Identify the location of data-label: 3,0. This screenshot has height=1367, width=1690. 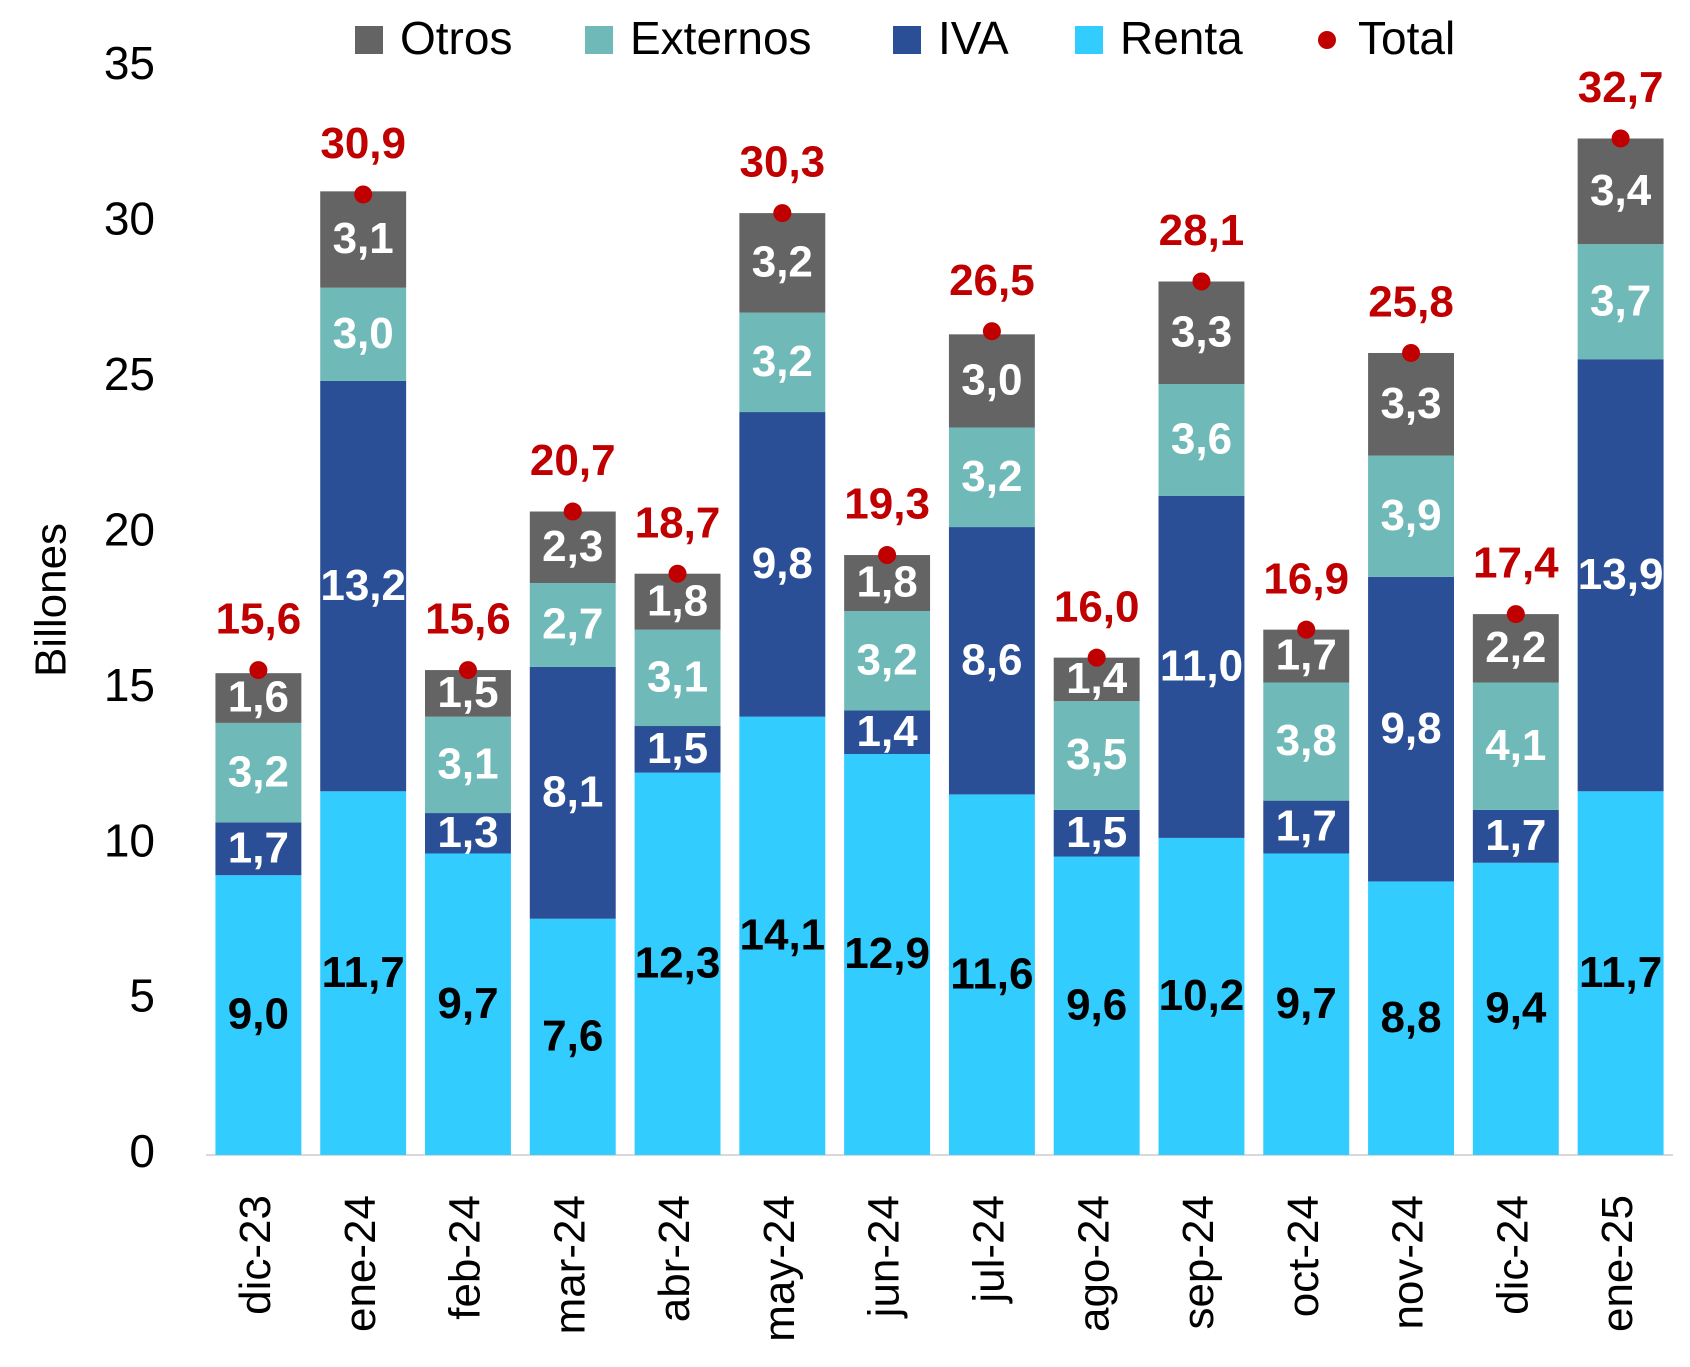
(363, 333).